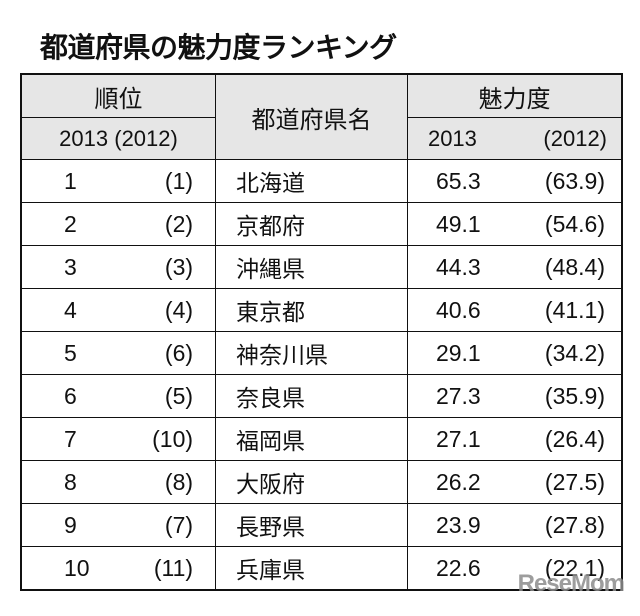 The image size is (640, 616). What do you see at coordinates (118, 568) in the screenshot?
I see `rank-cell: 10 (11)` at bounding box center [118, 568].